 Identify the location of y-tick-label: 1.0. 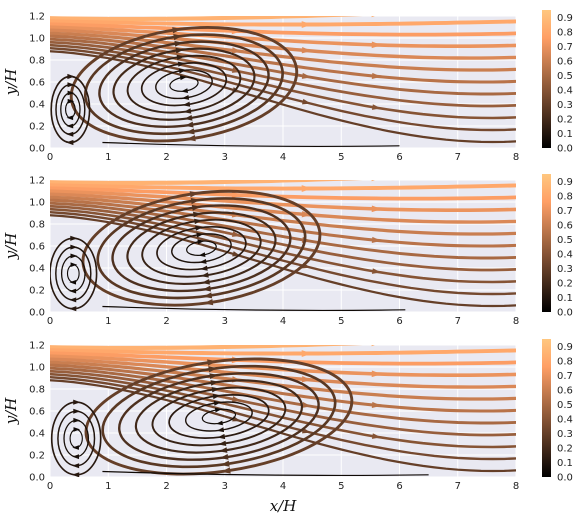
(37, 203).